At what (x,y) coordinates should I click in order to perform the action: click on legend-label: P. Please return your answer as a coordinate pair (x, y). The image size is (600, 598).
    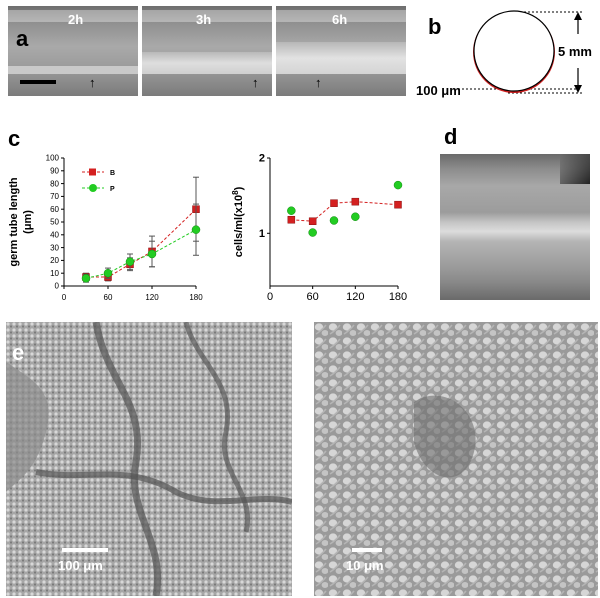
    Looking at the image, I should click on (112, 189).